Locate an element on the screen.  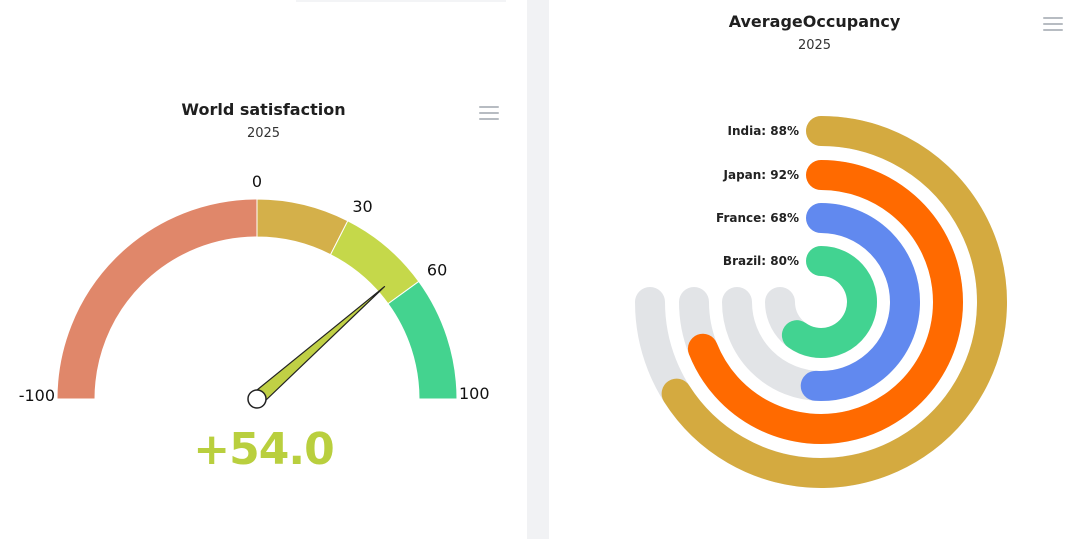
panel-divider is located at coordinates (538, 269).